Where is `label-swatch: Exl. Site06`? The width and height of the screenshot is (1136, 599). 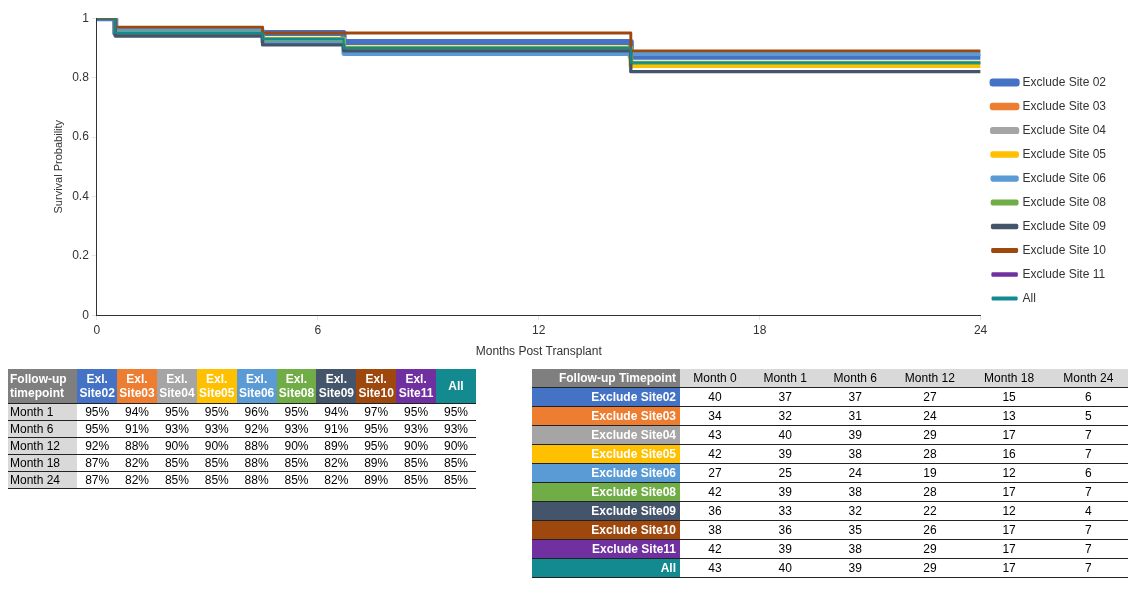
label-swatch: Exl. Site06 is located at coordinates (256, 386).